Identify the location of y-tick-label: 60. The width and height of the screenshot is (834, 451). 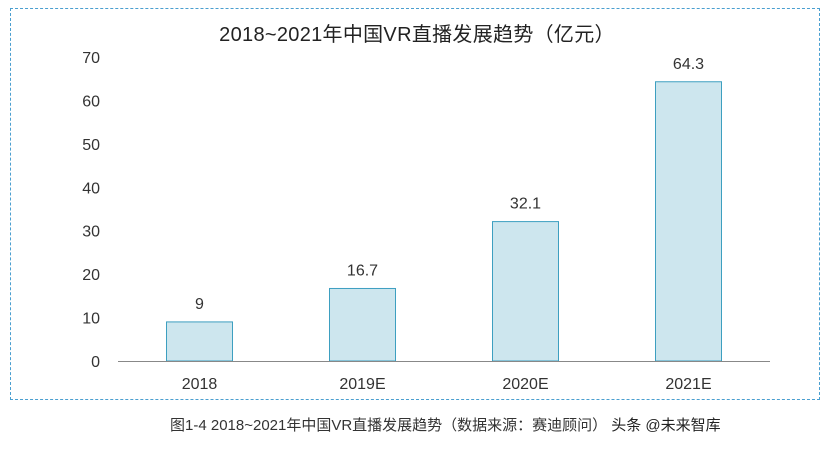
(91, 101).